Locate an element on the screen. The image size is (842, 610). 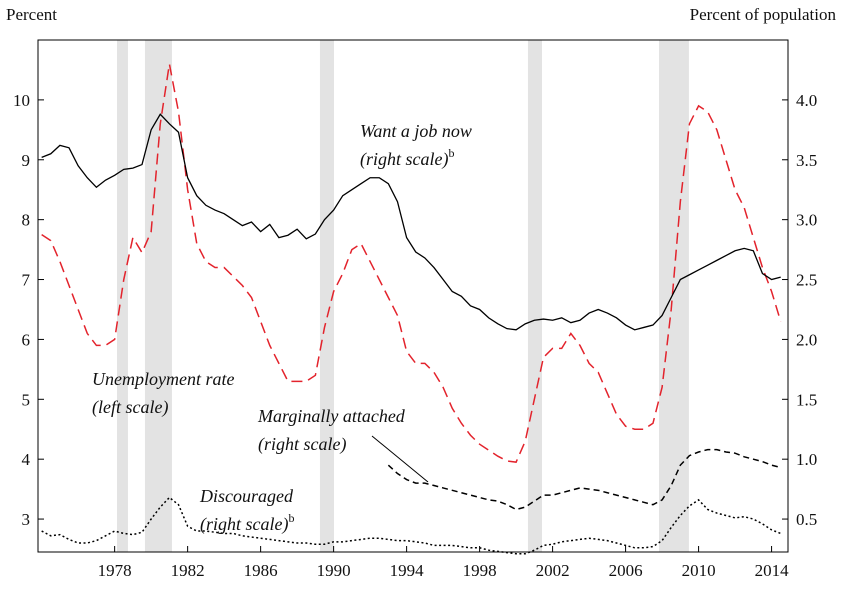
annotation: Discouraged is located at coordinates (246, 496).